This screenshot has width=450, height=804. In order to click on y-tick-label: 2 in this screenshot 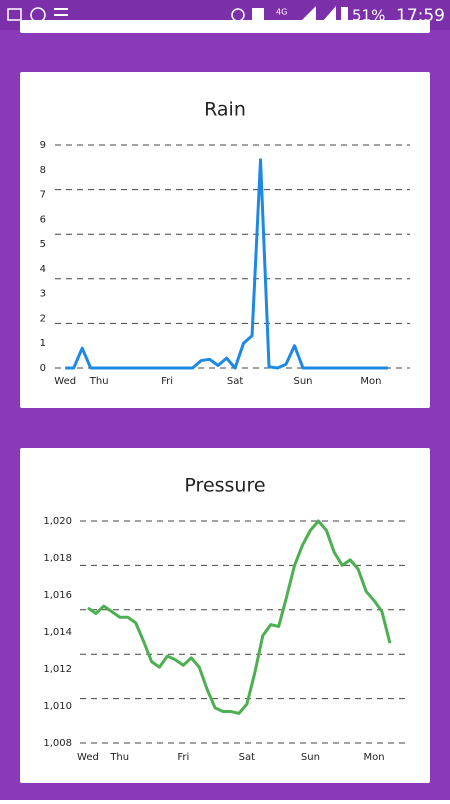, I will do `click(43, 318)`.